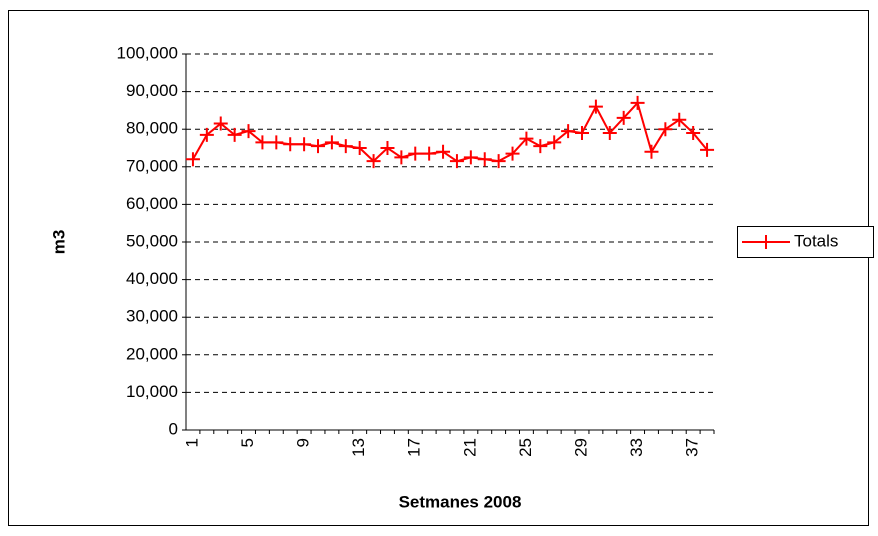 The width and height of the screenshot is (878, 536). I want to click on x-tick-label: 17, so click(414, 447).